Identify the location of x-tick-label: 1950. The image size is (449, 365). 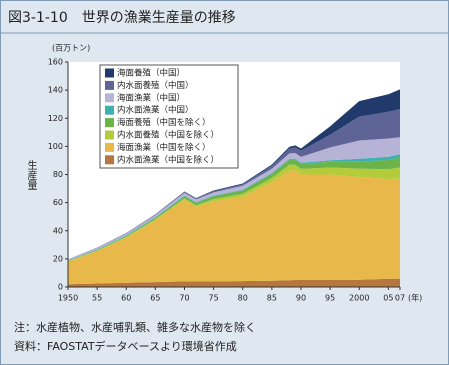
(68, 298).